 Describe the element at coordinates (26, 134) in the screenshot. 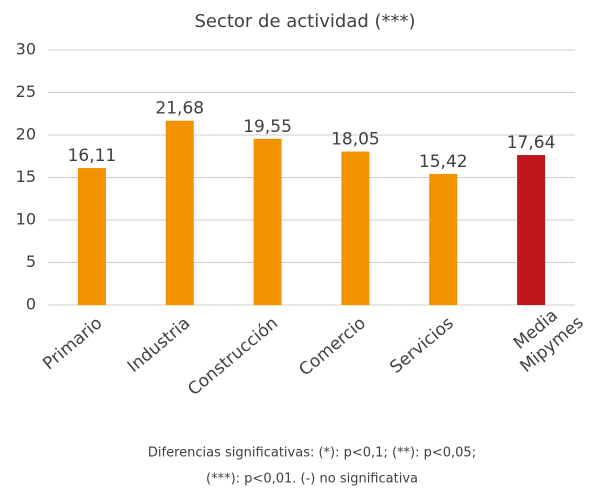

I see `y-tick-label: 20` at that location.